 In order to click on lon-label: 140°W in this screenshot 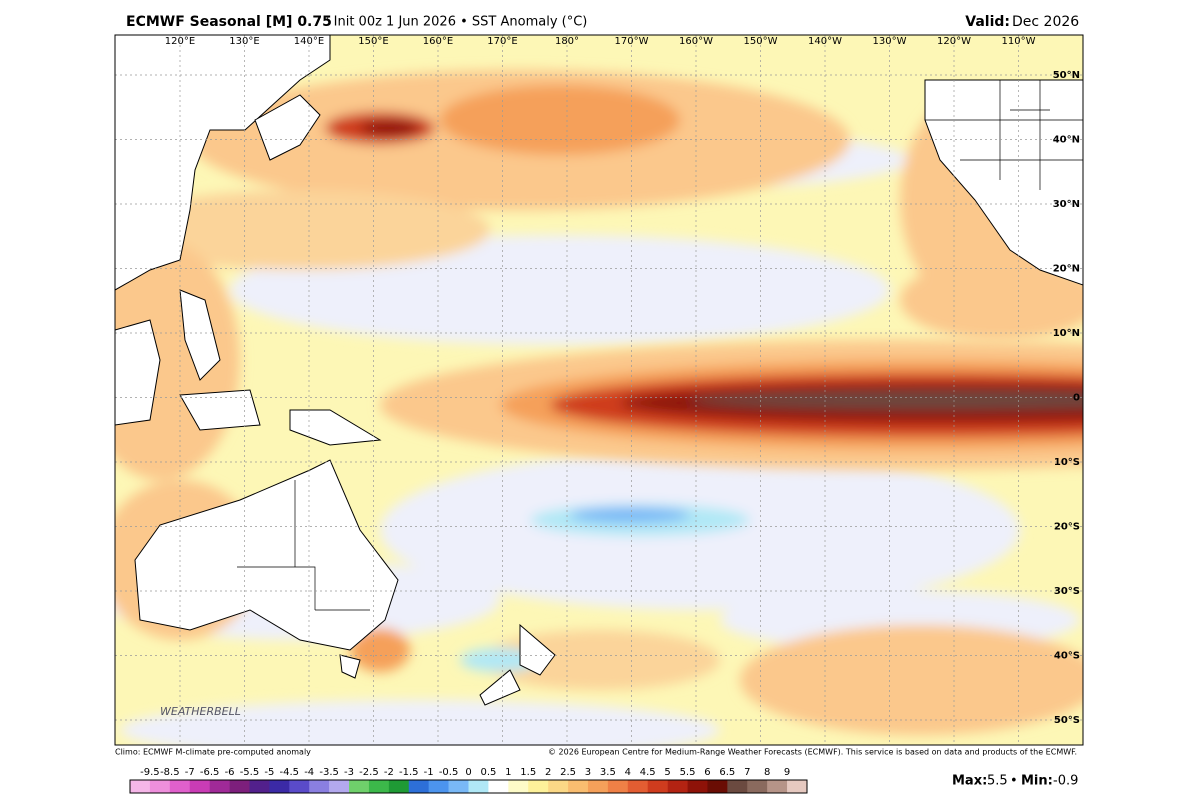, I will do `click(825, 41)`.